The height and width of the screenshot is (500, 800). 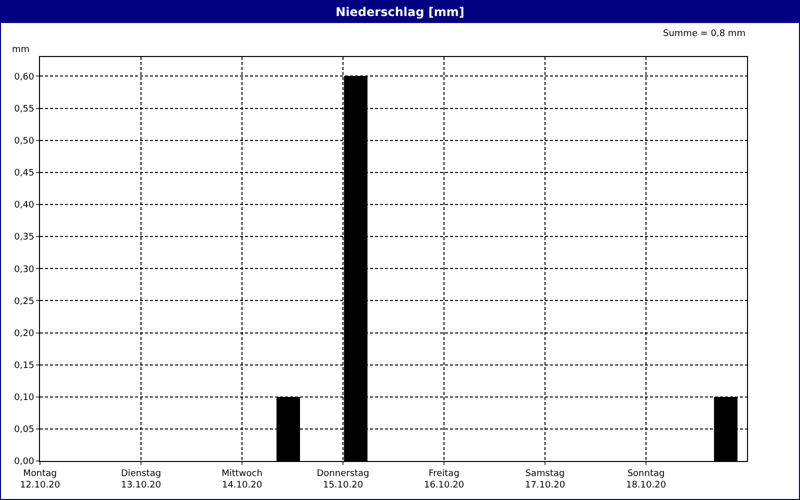 What do you see at coordinates (24, 398) in the screenshot?
I see `y-tick-label: 0,10` at bounding box center [24, 398].